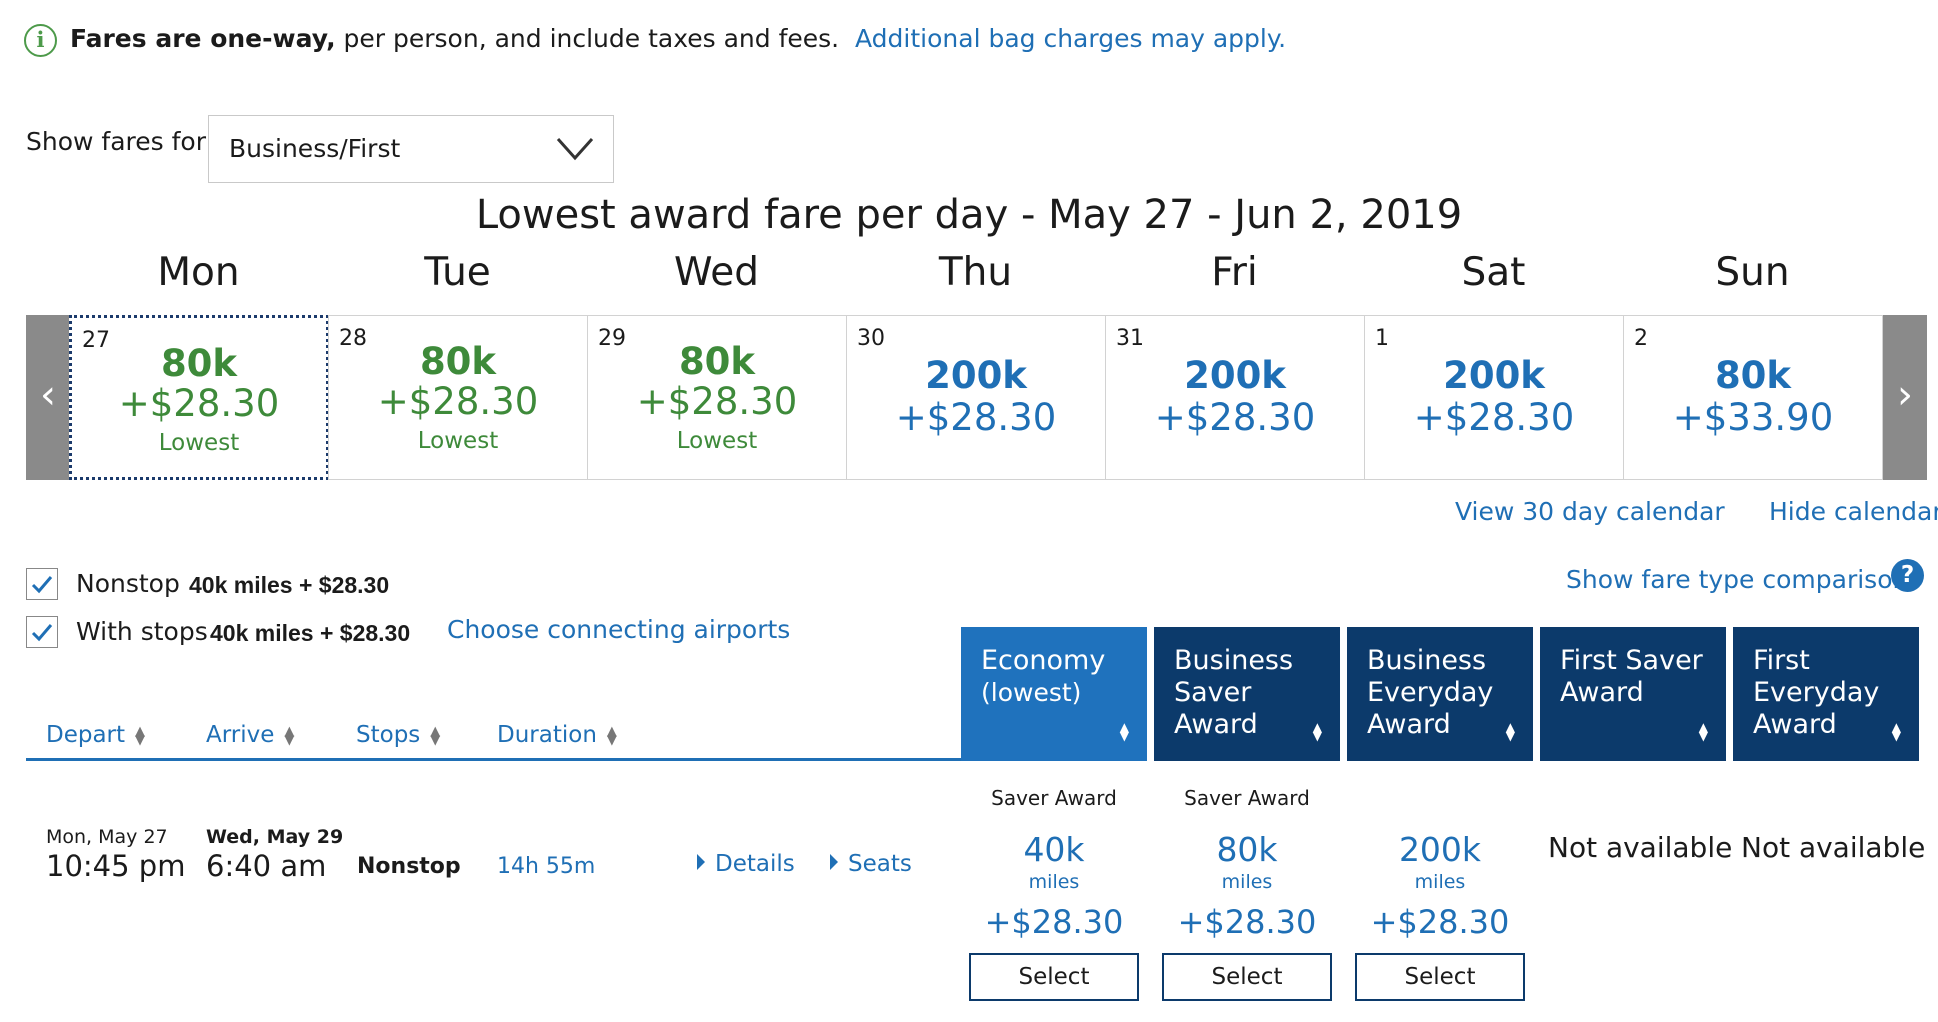 Image resolution: width=1938 pixels, height=1022 pixels. What do you see at coordinates (1781, 660) in the screenshot?
I see `fare-column-line: First` at bounding box center [1781, 660].